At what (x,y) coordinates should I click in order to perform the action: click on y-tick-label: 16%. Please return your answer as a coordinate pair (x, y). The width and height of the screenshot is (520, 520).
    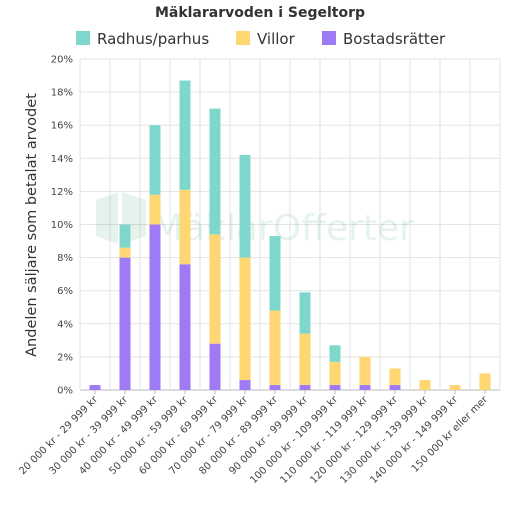
    Looking at the image, I should click on (62, 126).